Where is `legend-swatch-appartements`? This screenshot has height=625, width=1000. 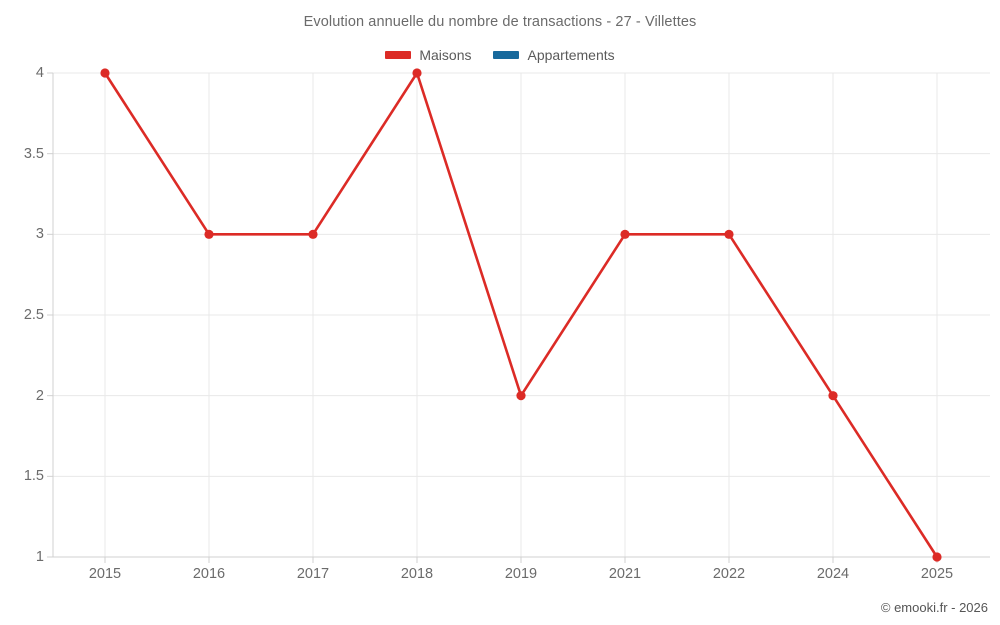 legend-swatch-appartements is located at coordinates (506, 55).